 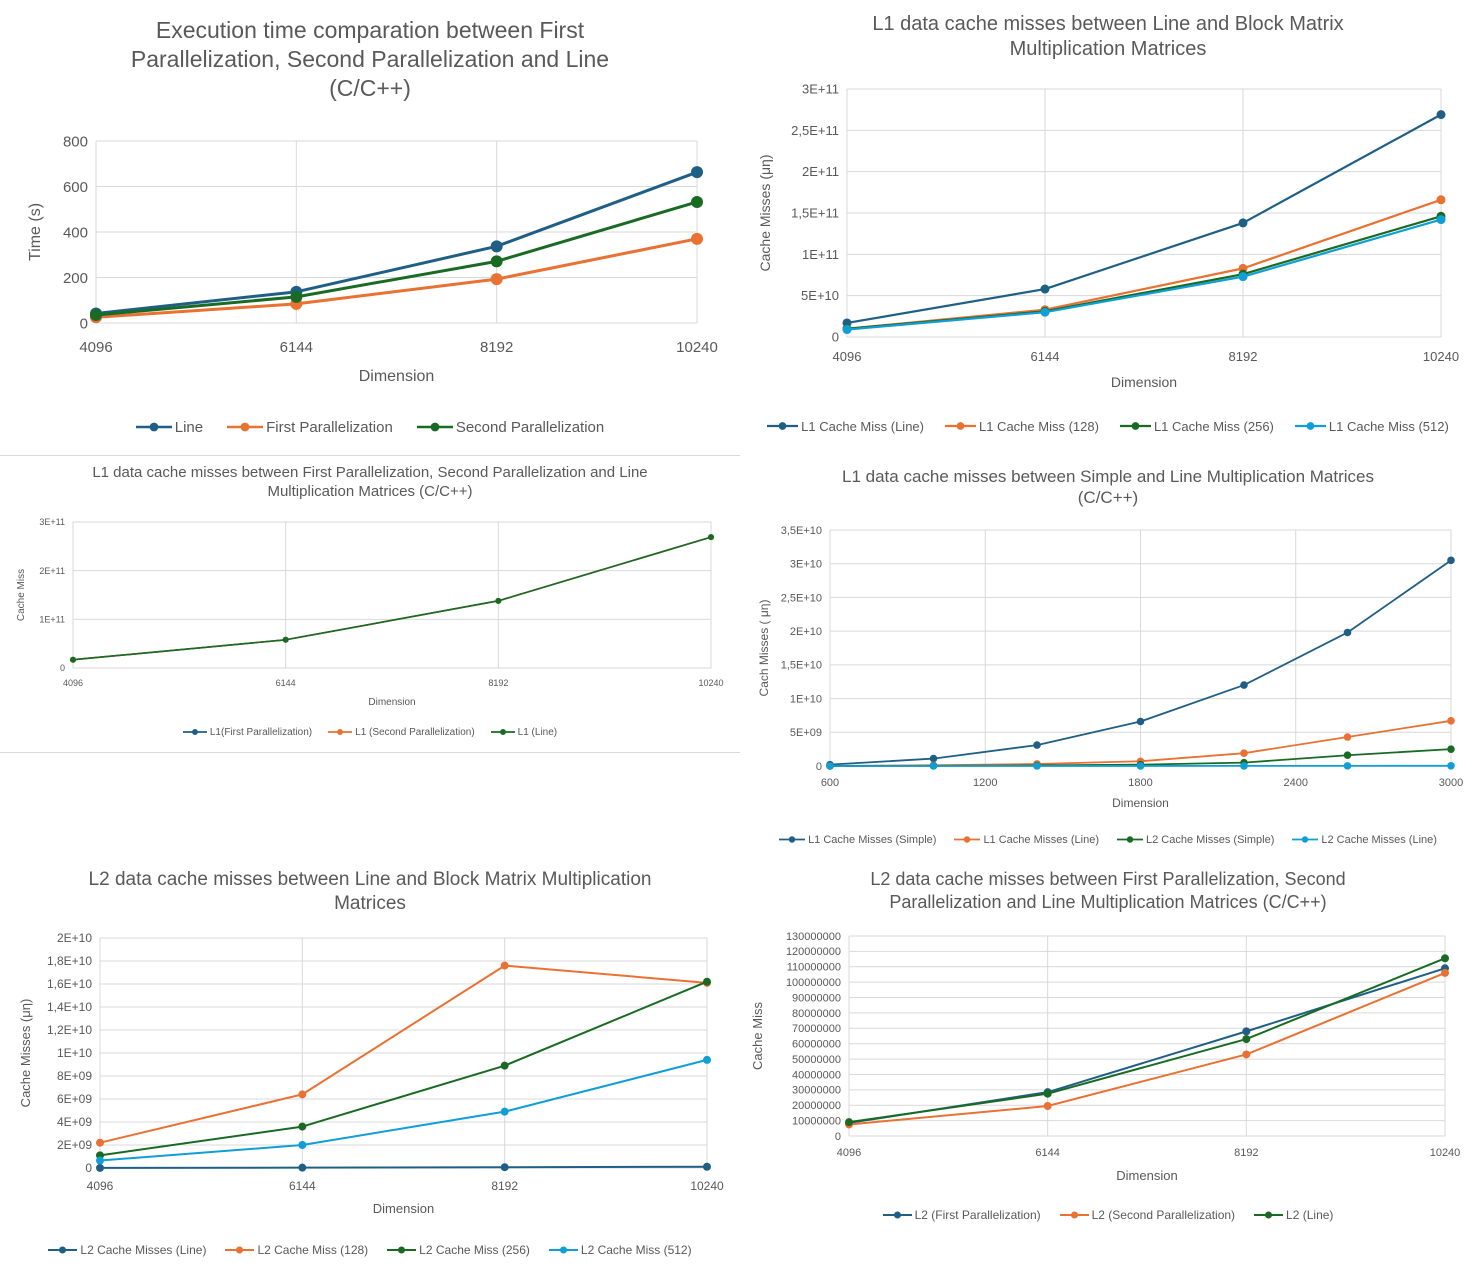 What do you see at coordinates (415, 732) in the screenshot?
I see `legend-label: L1 (Second Parallelization)` at bounding box center [415, 732].